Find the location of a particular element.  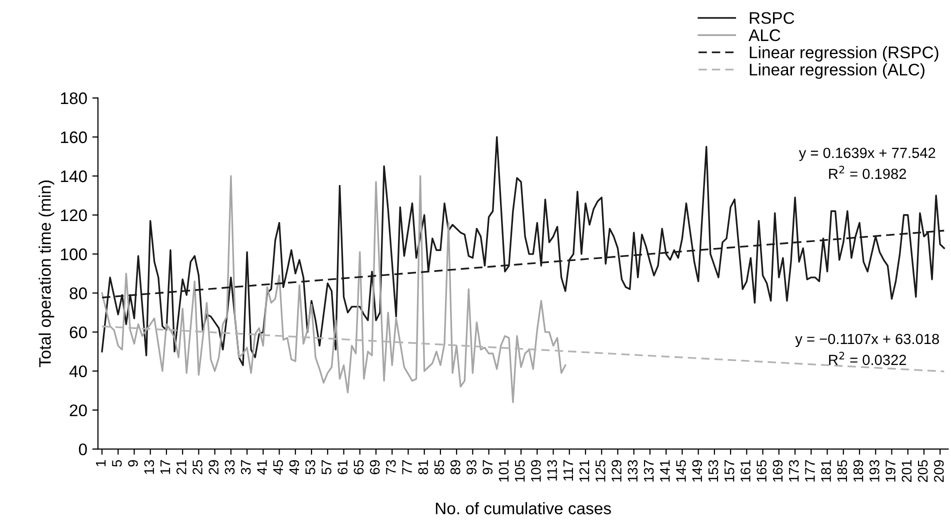

annotation: R$^{2}$ = 0.1982 is located at coordinates (867, 173).